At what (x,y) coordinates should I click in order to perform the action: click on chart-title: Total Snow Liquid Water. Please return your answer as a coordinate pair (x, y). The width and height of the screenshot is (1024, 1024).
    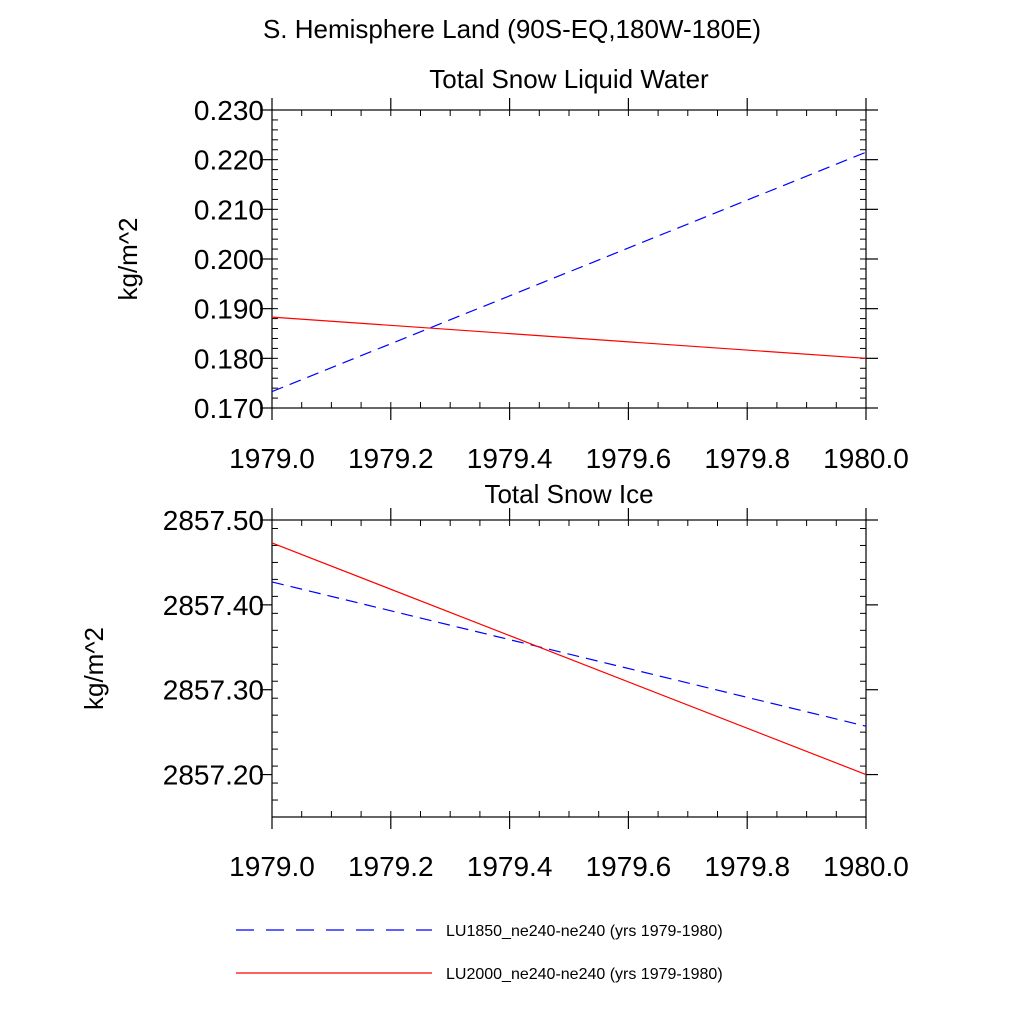
    Looking at the image, I should click on (569, 79).